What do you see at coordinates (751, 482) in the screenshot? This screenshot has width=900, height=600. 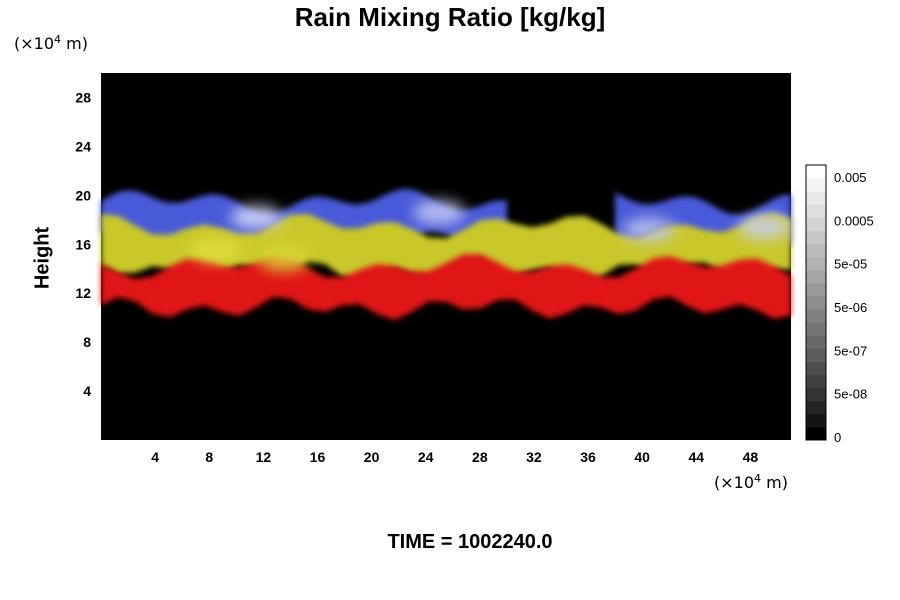 I see `x-axis-unit: (×104 m)` at bounding box center [751, 482].